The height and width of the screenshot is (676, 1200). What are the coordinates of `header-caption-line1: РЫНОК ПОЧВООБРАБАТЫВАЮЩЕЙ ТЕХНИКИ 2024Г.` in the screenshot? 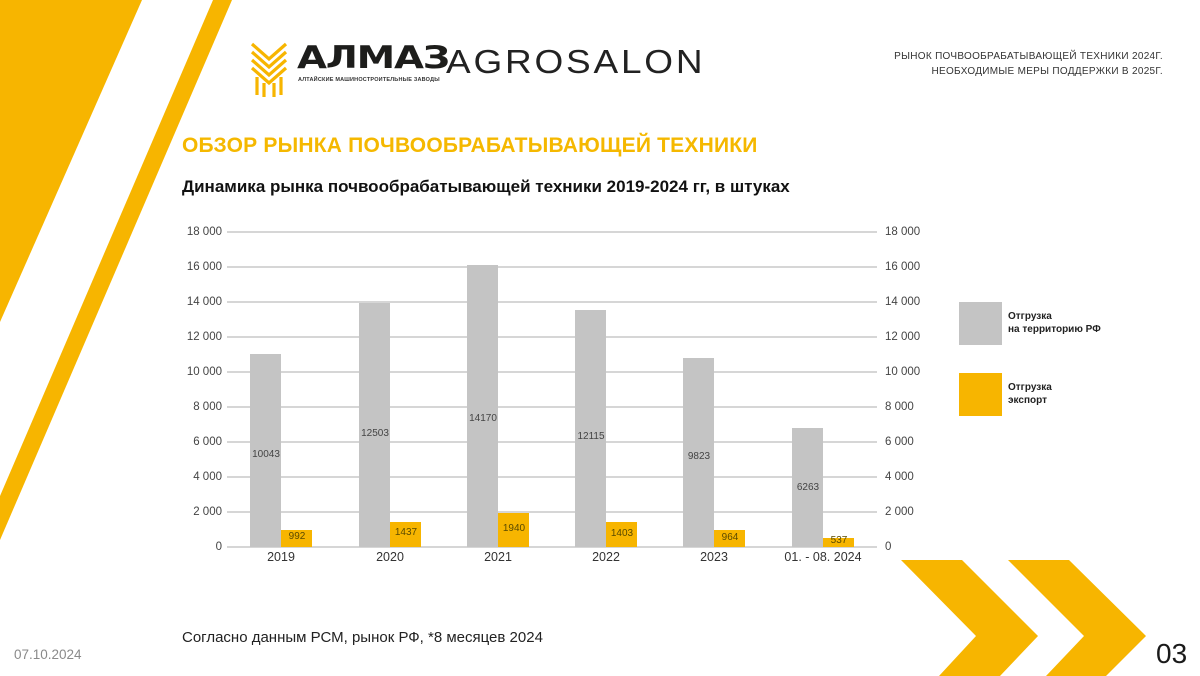 It's located at (1028, 56).